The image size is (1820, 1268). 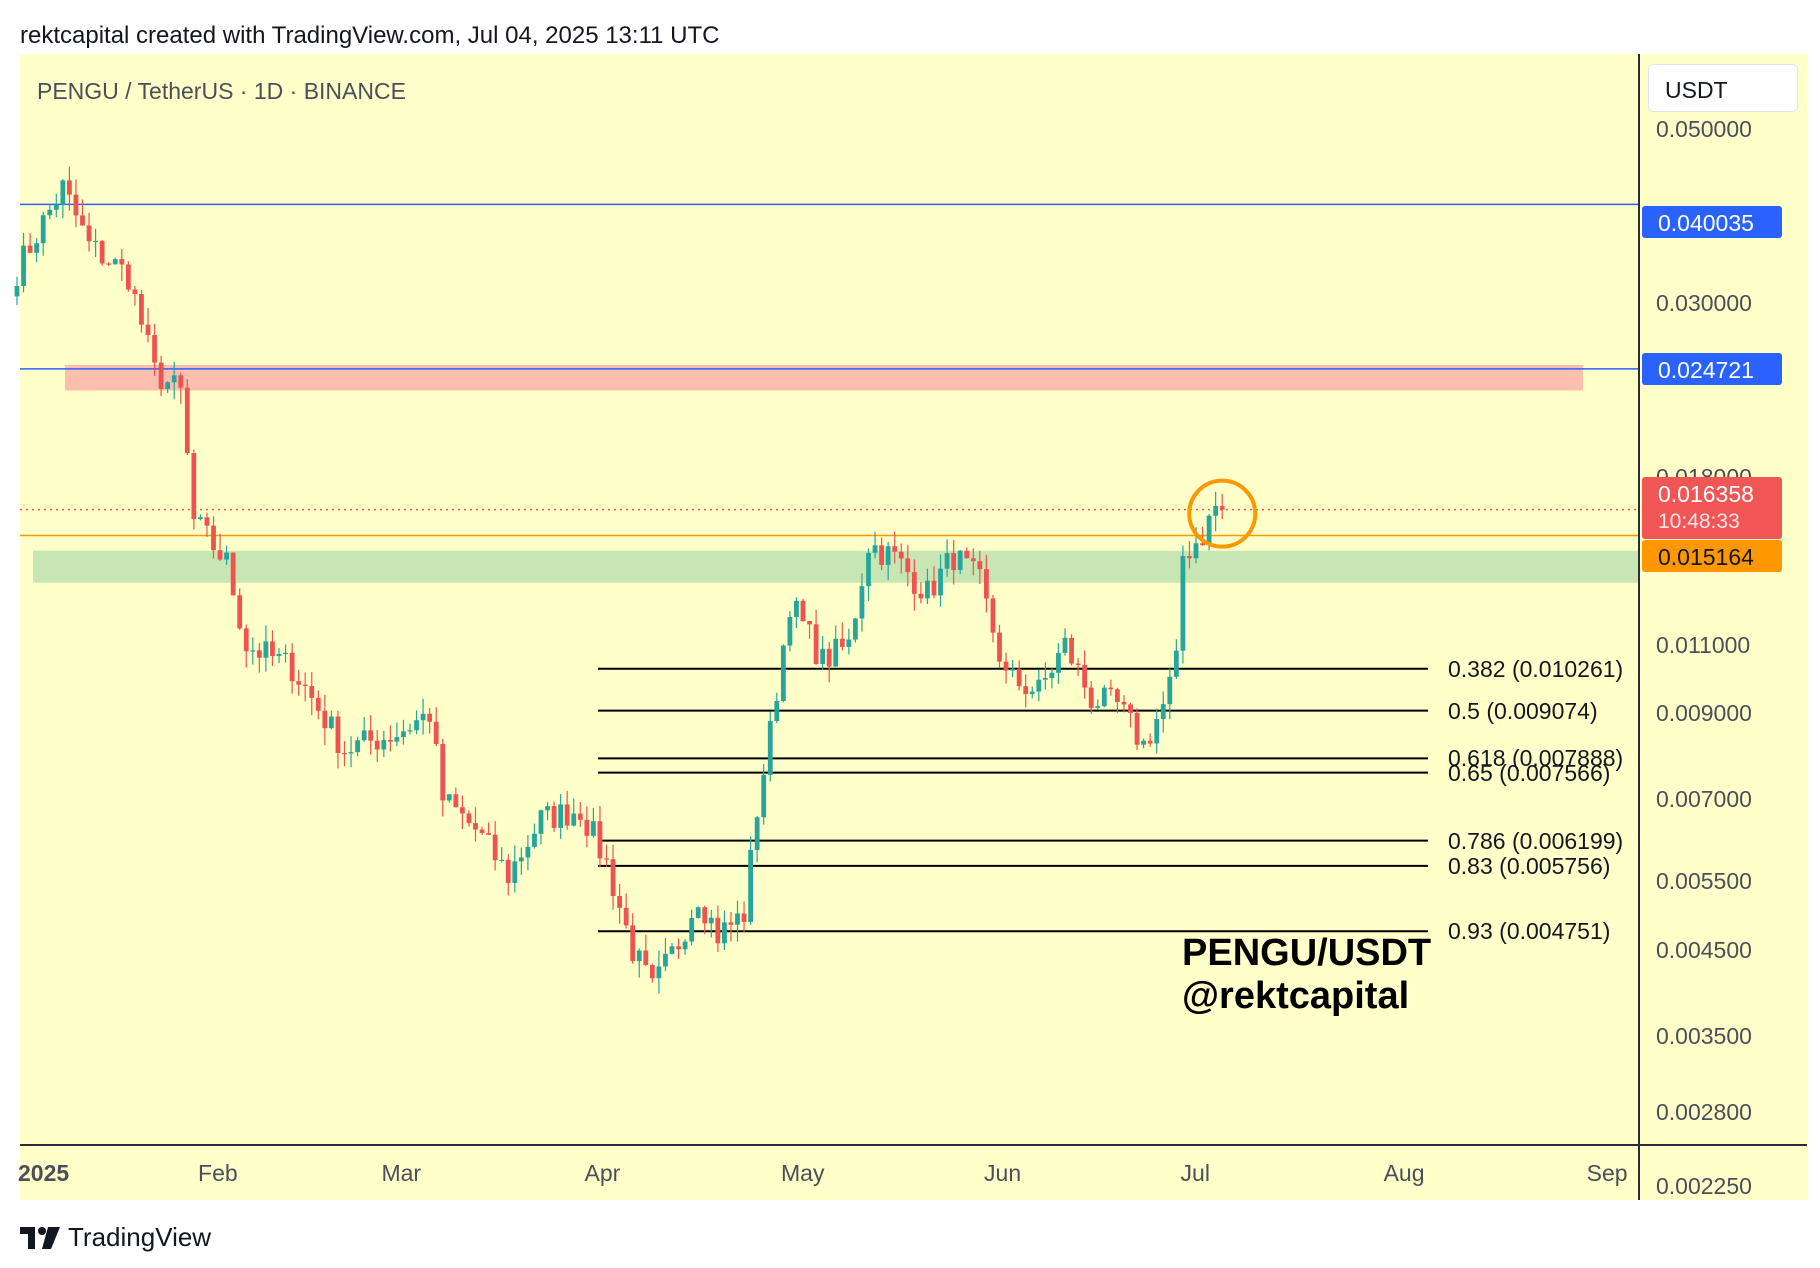 What do you see at coordinates (1536, 758) in the screenshot?
I see `fib-label: 0.618 (0.007888)` at bounding box center [1536, 758].